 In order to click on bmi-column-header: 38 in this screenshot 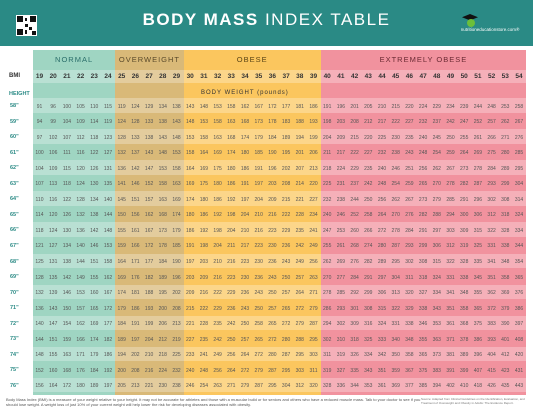, I will do `click(300, 76)`.